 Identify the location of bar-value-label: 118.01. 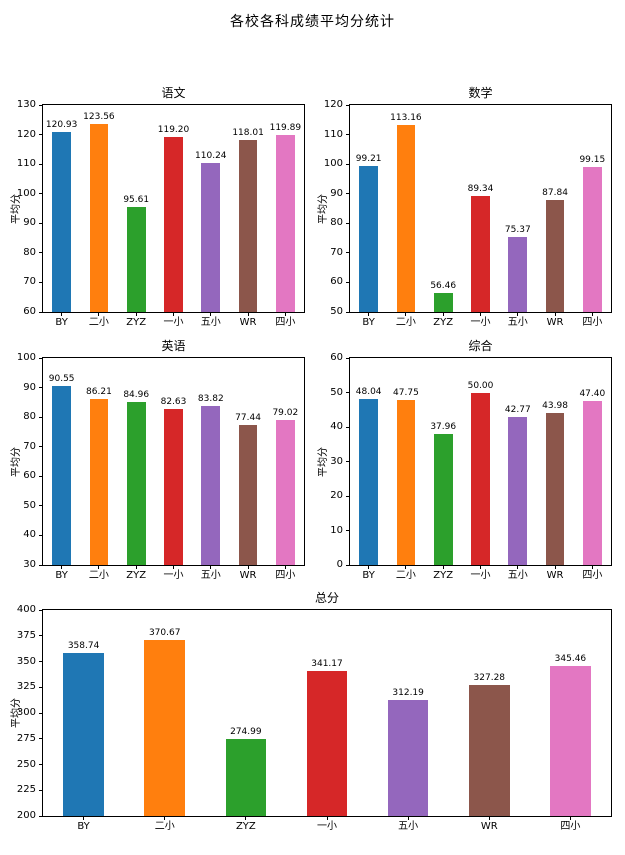
(248, 133).